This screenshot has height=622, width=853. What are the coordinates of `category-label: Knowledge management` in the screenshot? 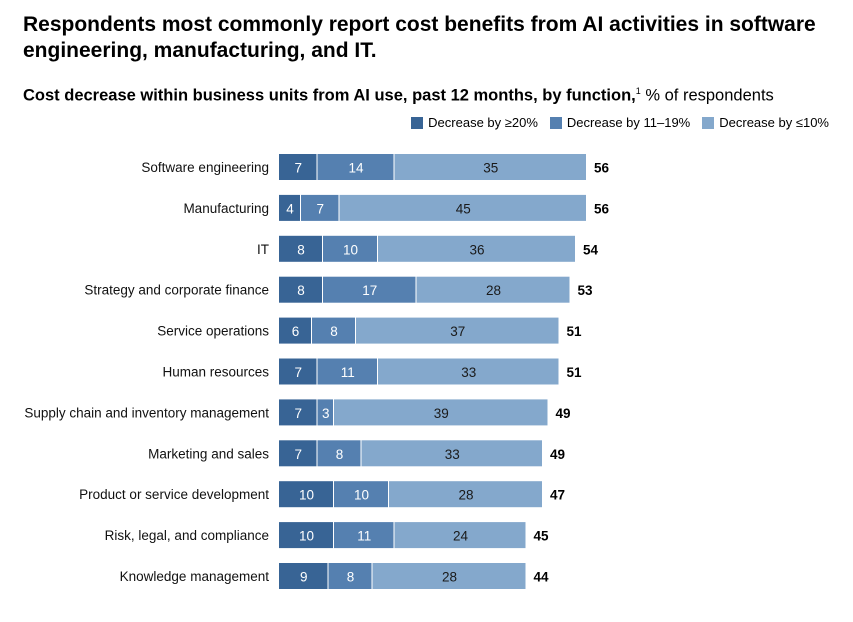 It's located at (195, 576).